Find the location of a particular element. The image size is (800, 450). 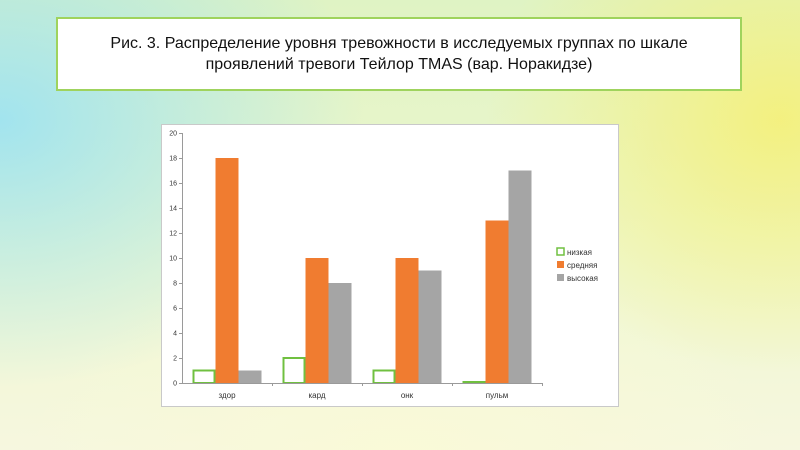

bar-низкая-кард is located at coordinates (294, 370).